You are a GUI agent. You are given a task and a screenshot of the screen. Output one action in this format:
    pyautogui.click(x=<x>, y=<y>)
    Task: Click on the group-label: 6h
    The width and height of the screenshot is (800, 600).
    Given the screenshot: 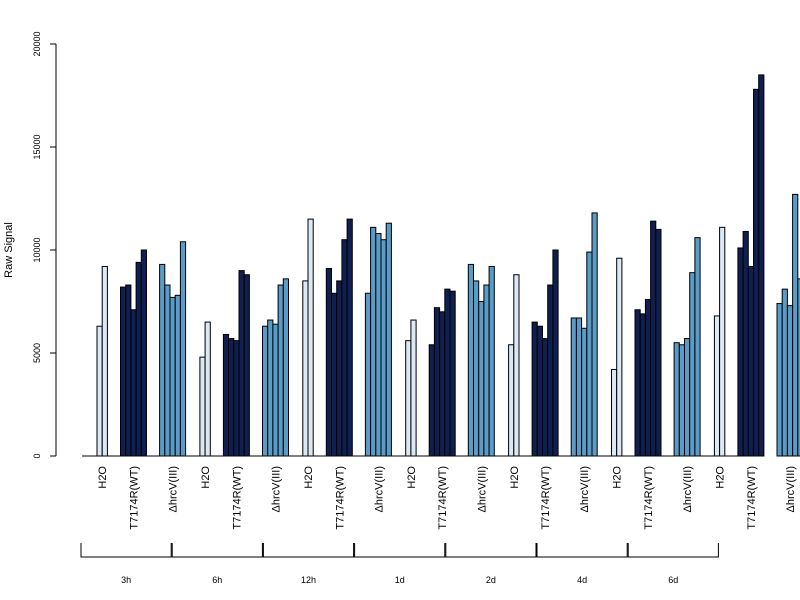 What is the action you would take?
    pyautogui.click(x=217, y=580)
    